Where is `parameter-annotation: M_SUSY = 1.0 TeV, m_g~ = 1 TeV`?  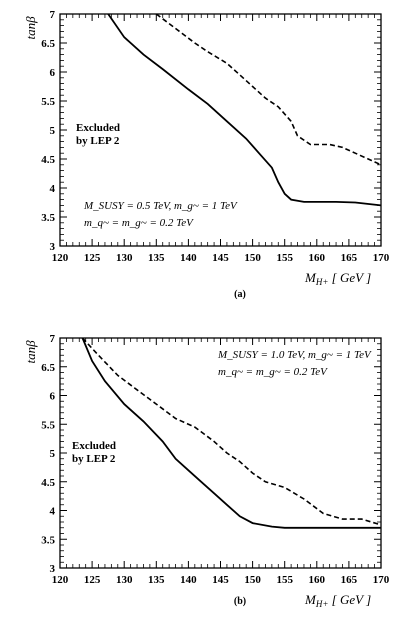 parameter-annotation: M_SUSY = 1.0 TeV, m_g~ = 1 TeV is located at coordinates (294, 355).